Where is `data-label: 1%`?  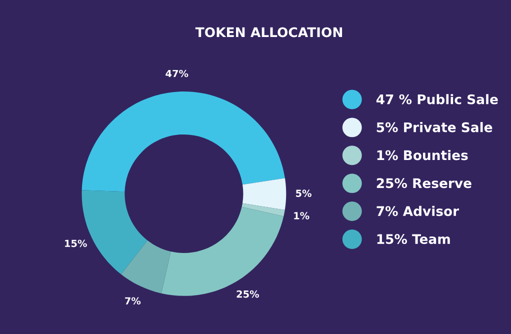 data-label: 1% is located at coordinates (302, 216).